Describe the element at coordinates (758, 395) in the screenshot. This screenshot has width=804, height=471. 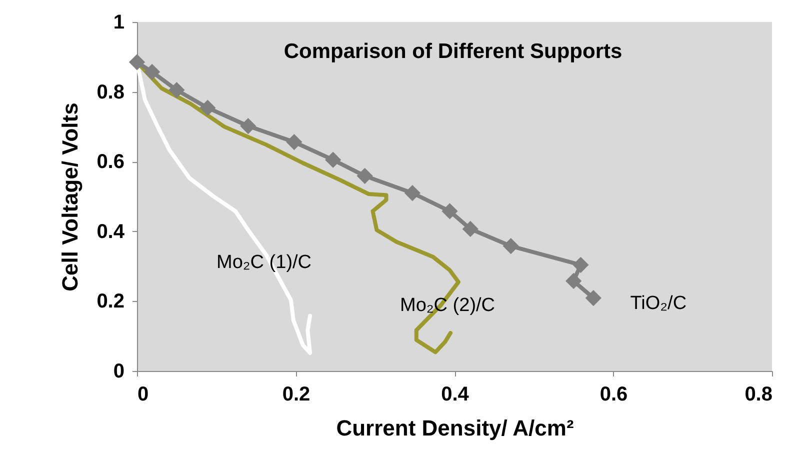
I see `x-tick-label: 0.8` at that location.